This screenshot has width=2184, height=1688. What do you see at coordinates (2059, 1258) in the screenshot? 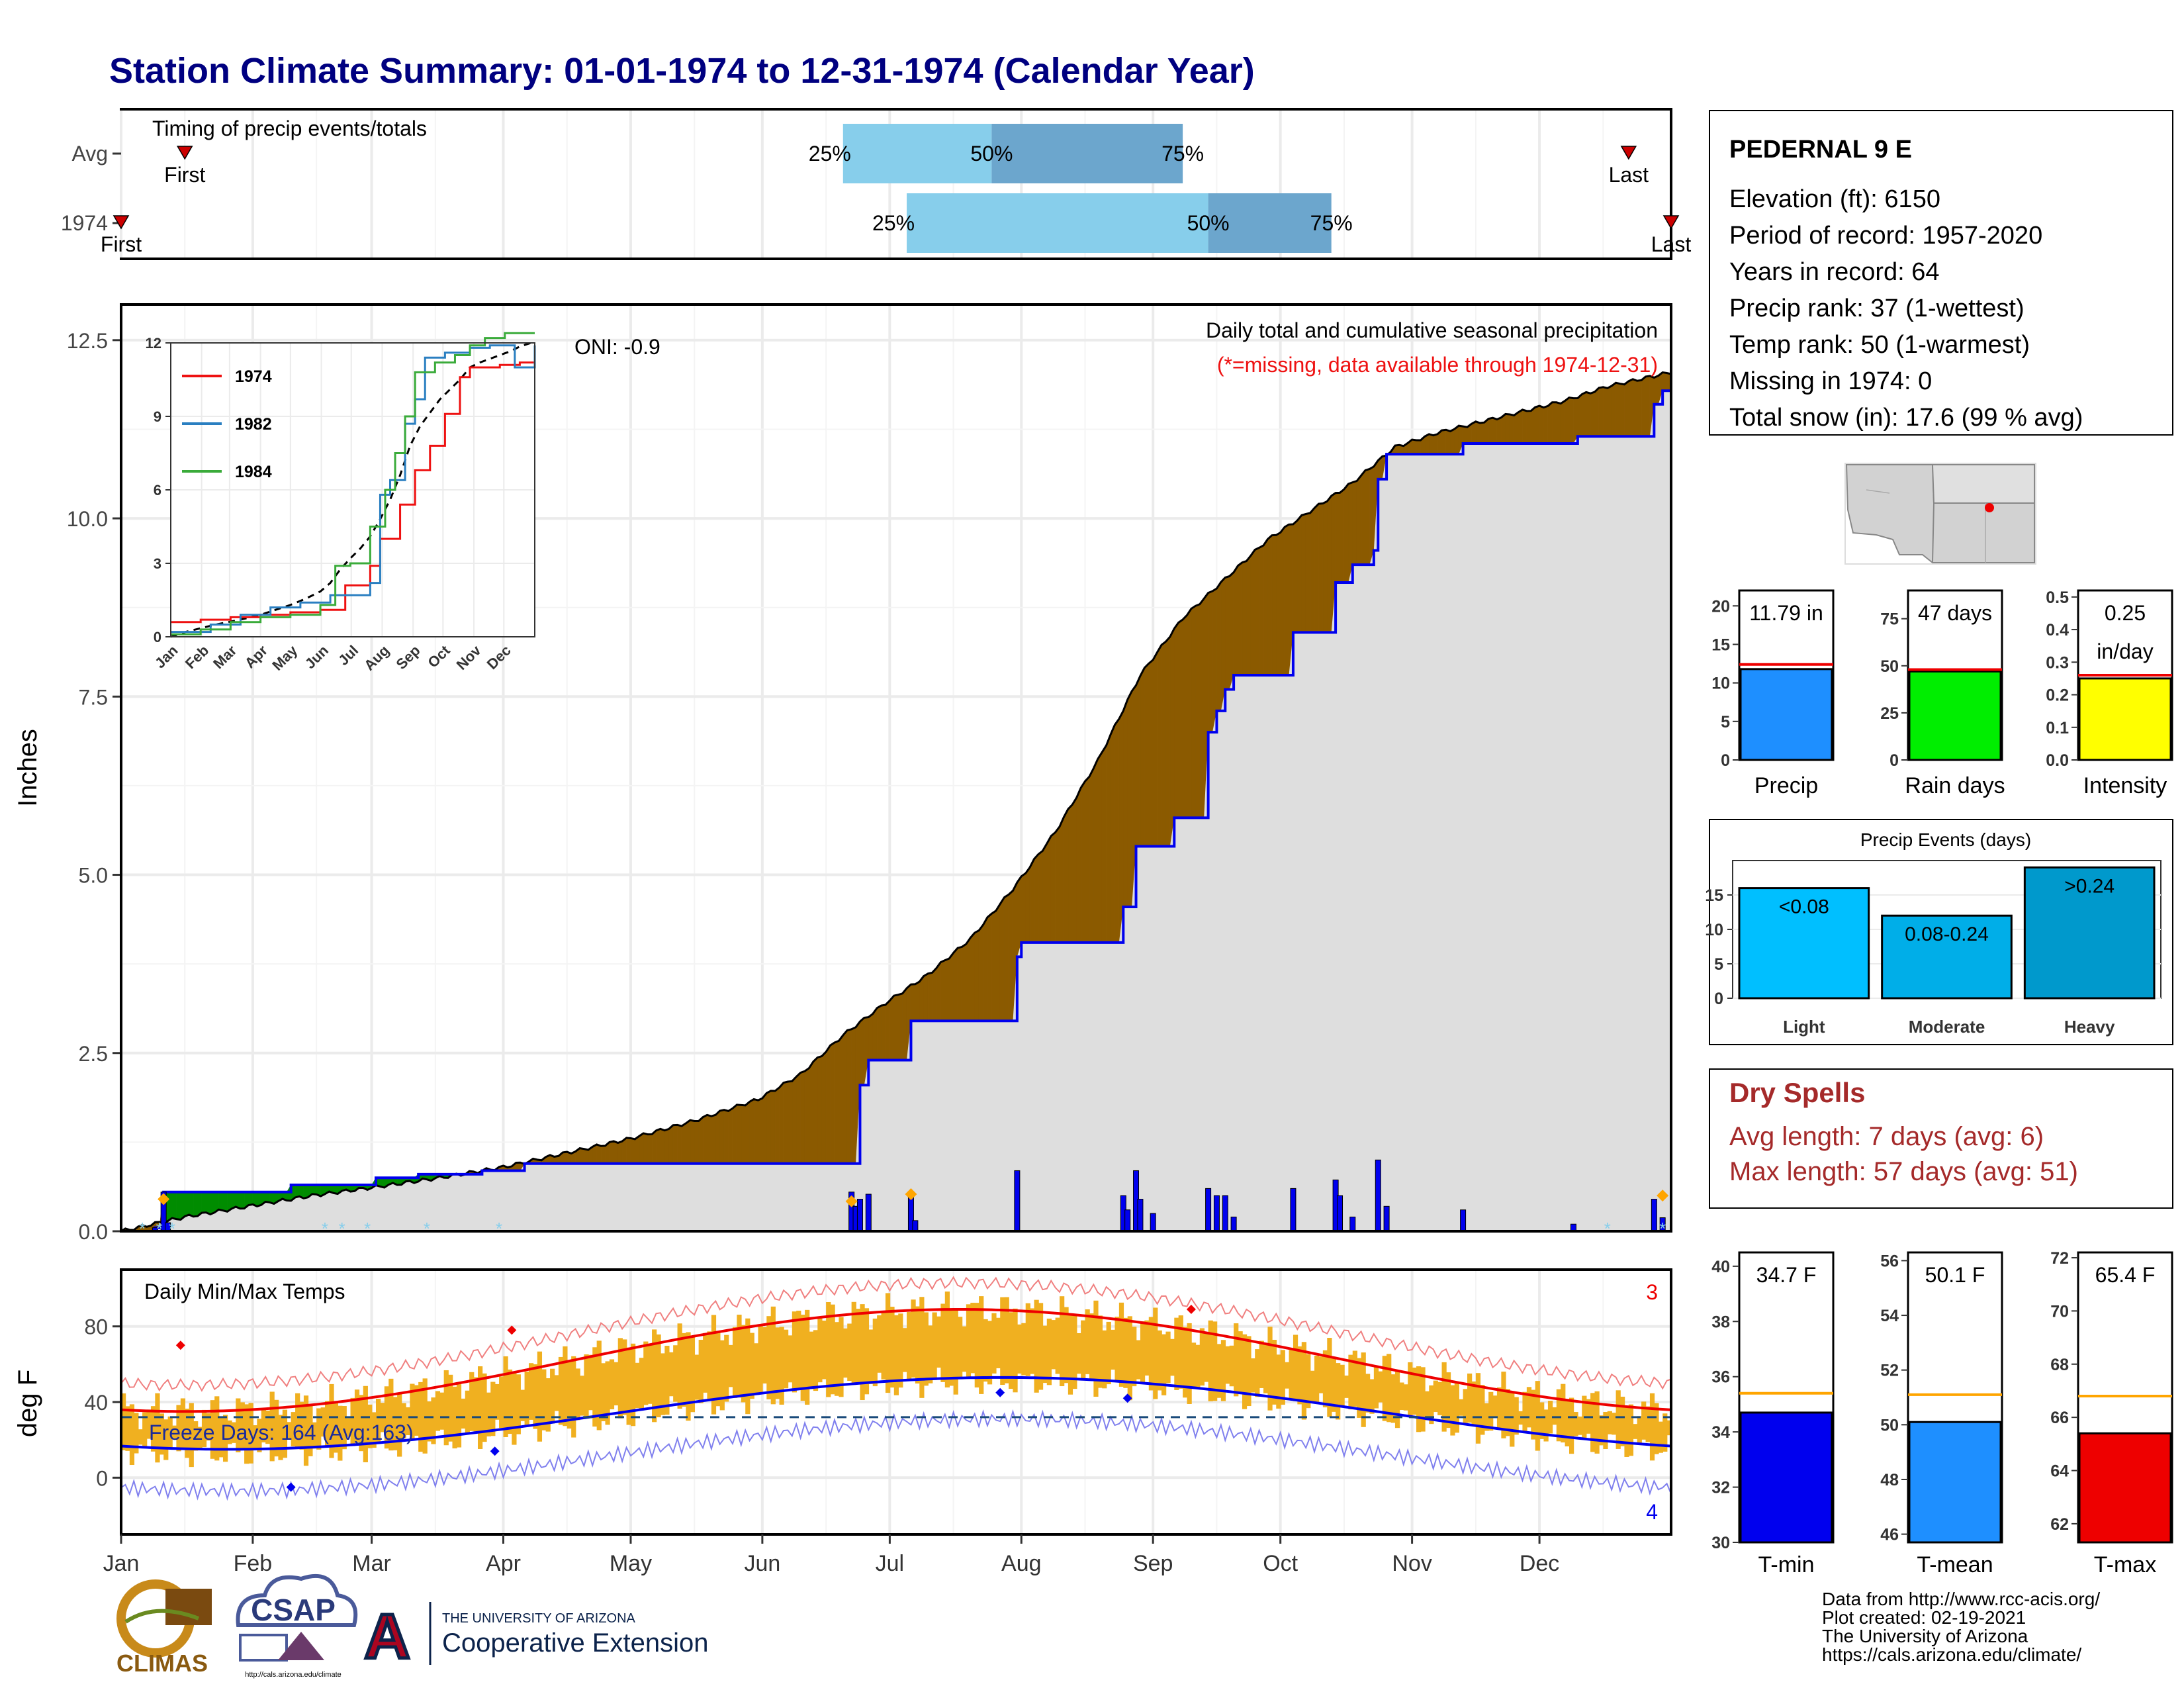
I see `temp-summary-y-tick: 72` at bounding box center [2059, 1258].